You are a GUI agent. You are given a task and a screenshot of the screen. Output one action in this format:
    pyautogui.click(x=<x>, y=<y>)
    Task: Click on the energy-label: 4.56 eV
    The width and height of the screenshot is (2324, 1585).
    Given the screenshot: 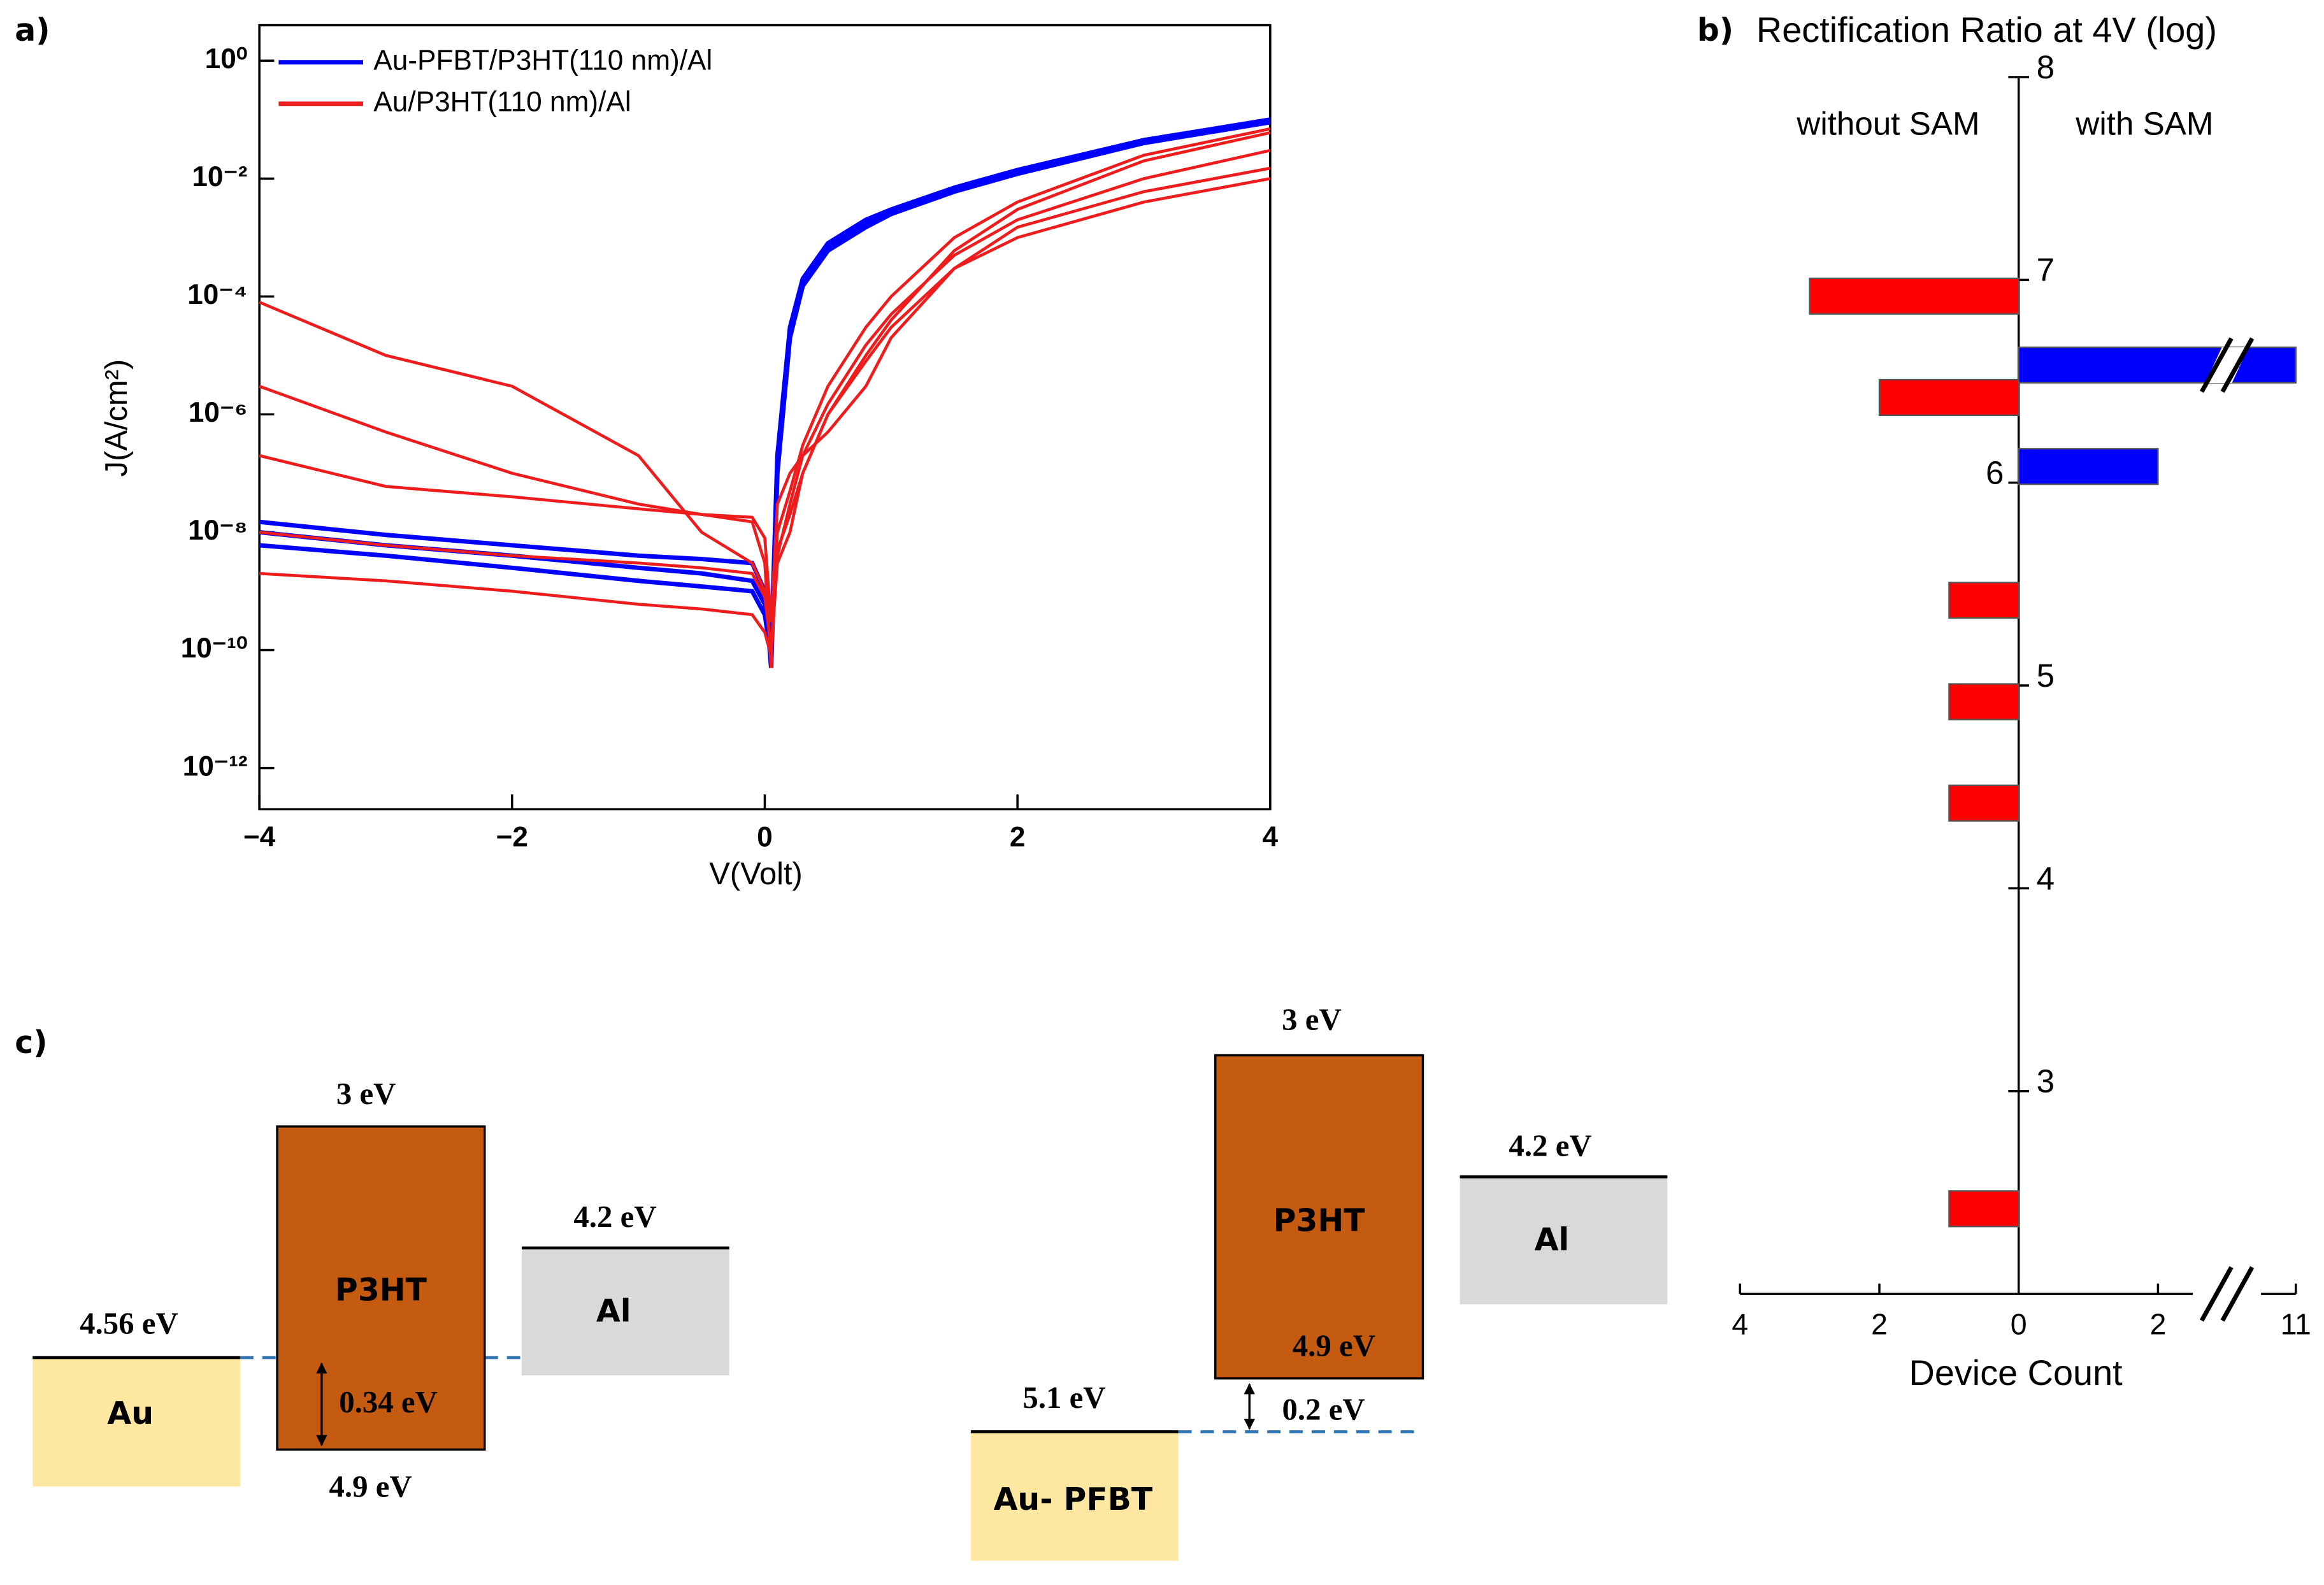 What is the action you would take?
    pyautogui.click(x=129, y=1322)
    